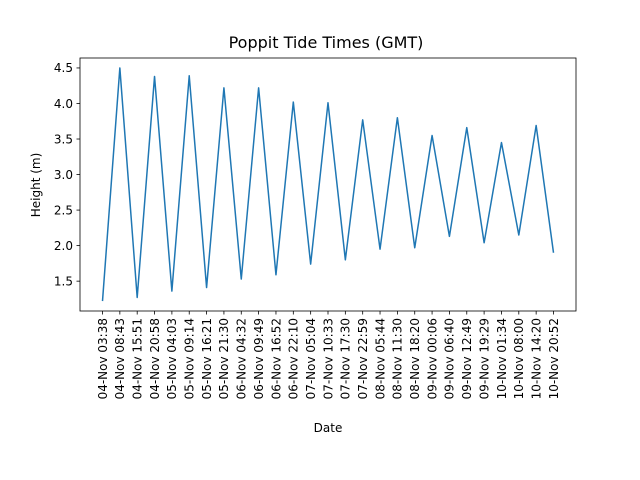 The height and width of the screenshot is (480, 640). Describe the element at coordinates (63, 175) in the screenshot. I see `y-tick-label: 3.0` at that location.